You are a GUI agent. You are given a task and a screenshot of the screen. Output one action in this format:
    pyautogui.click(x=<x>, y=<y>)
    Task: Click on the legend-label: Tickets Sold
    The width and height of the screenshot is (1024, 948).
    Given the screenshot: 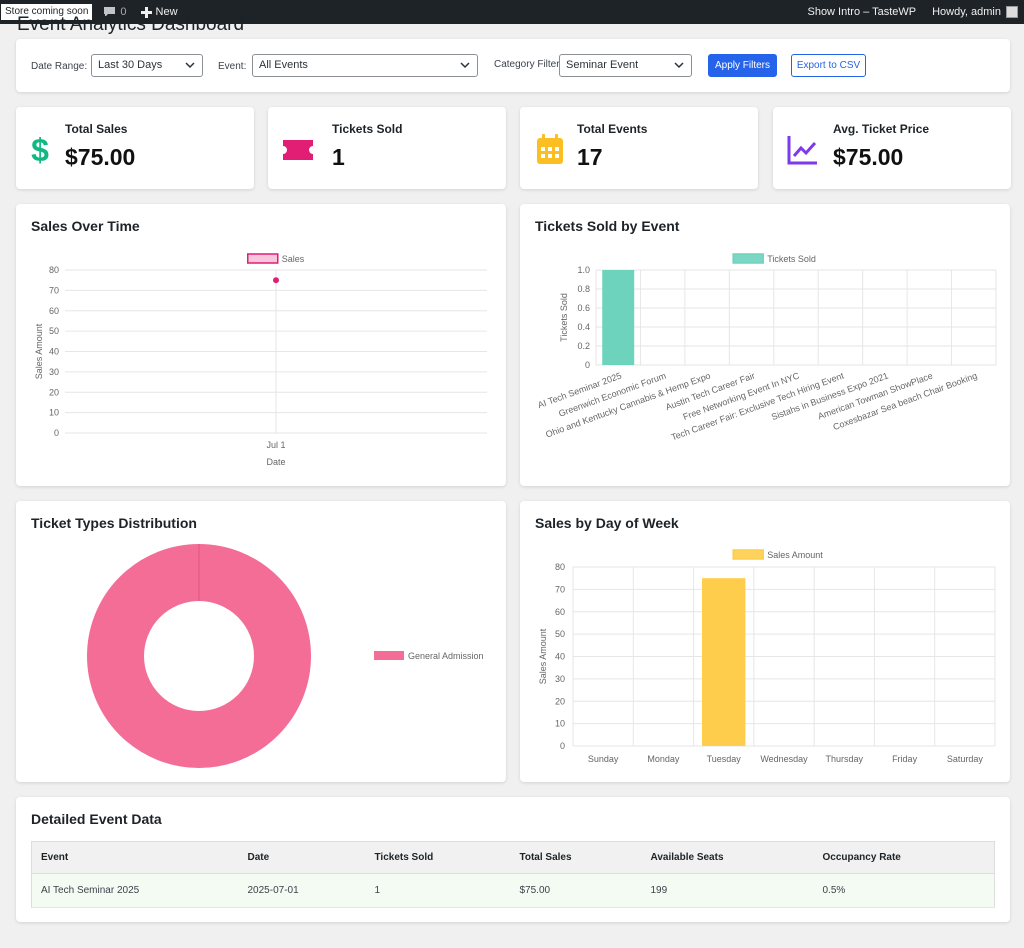 What is the action you would take?
    pyautogui.click(x=791, y=259)
    